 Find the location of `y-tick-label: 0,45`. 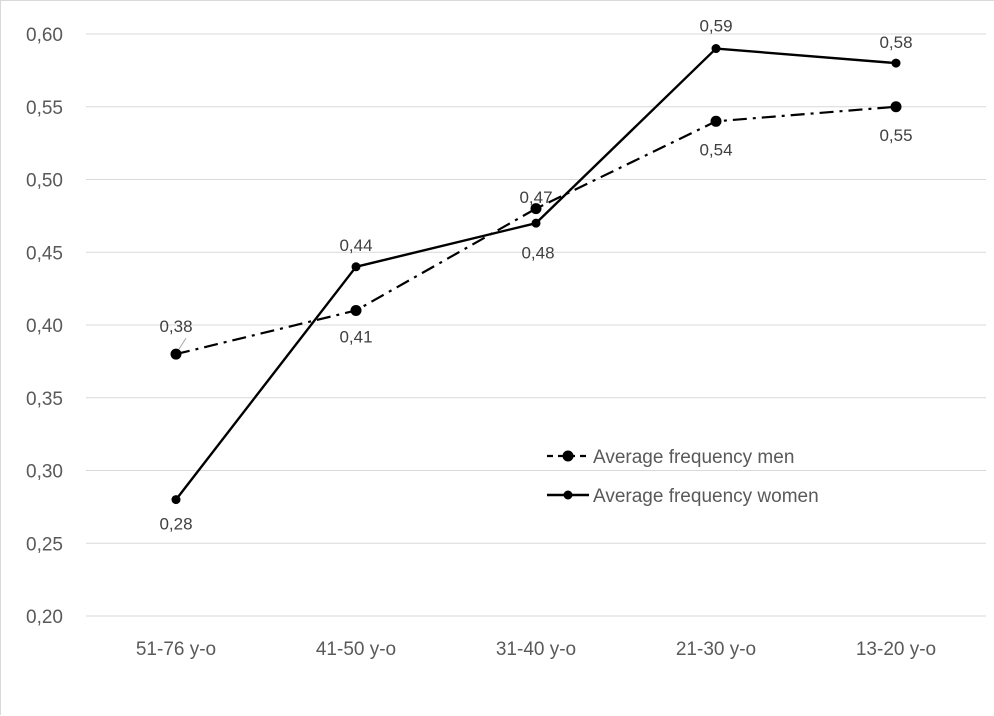

y-tick-label: 0,45 is located at coordinates (44, 253).